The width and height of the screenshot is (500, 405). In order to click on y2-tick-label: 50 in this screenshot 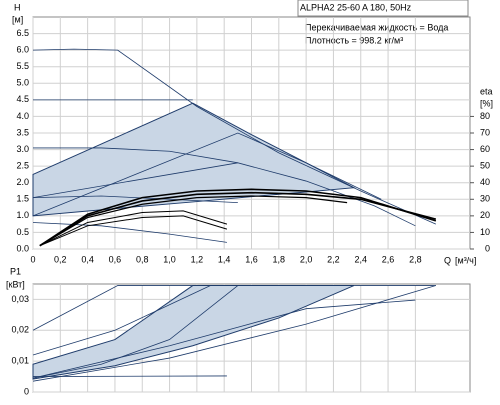, I will do `click(485, 166)`.